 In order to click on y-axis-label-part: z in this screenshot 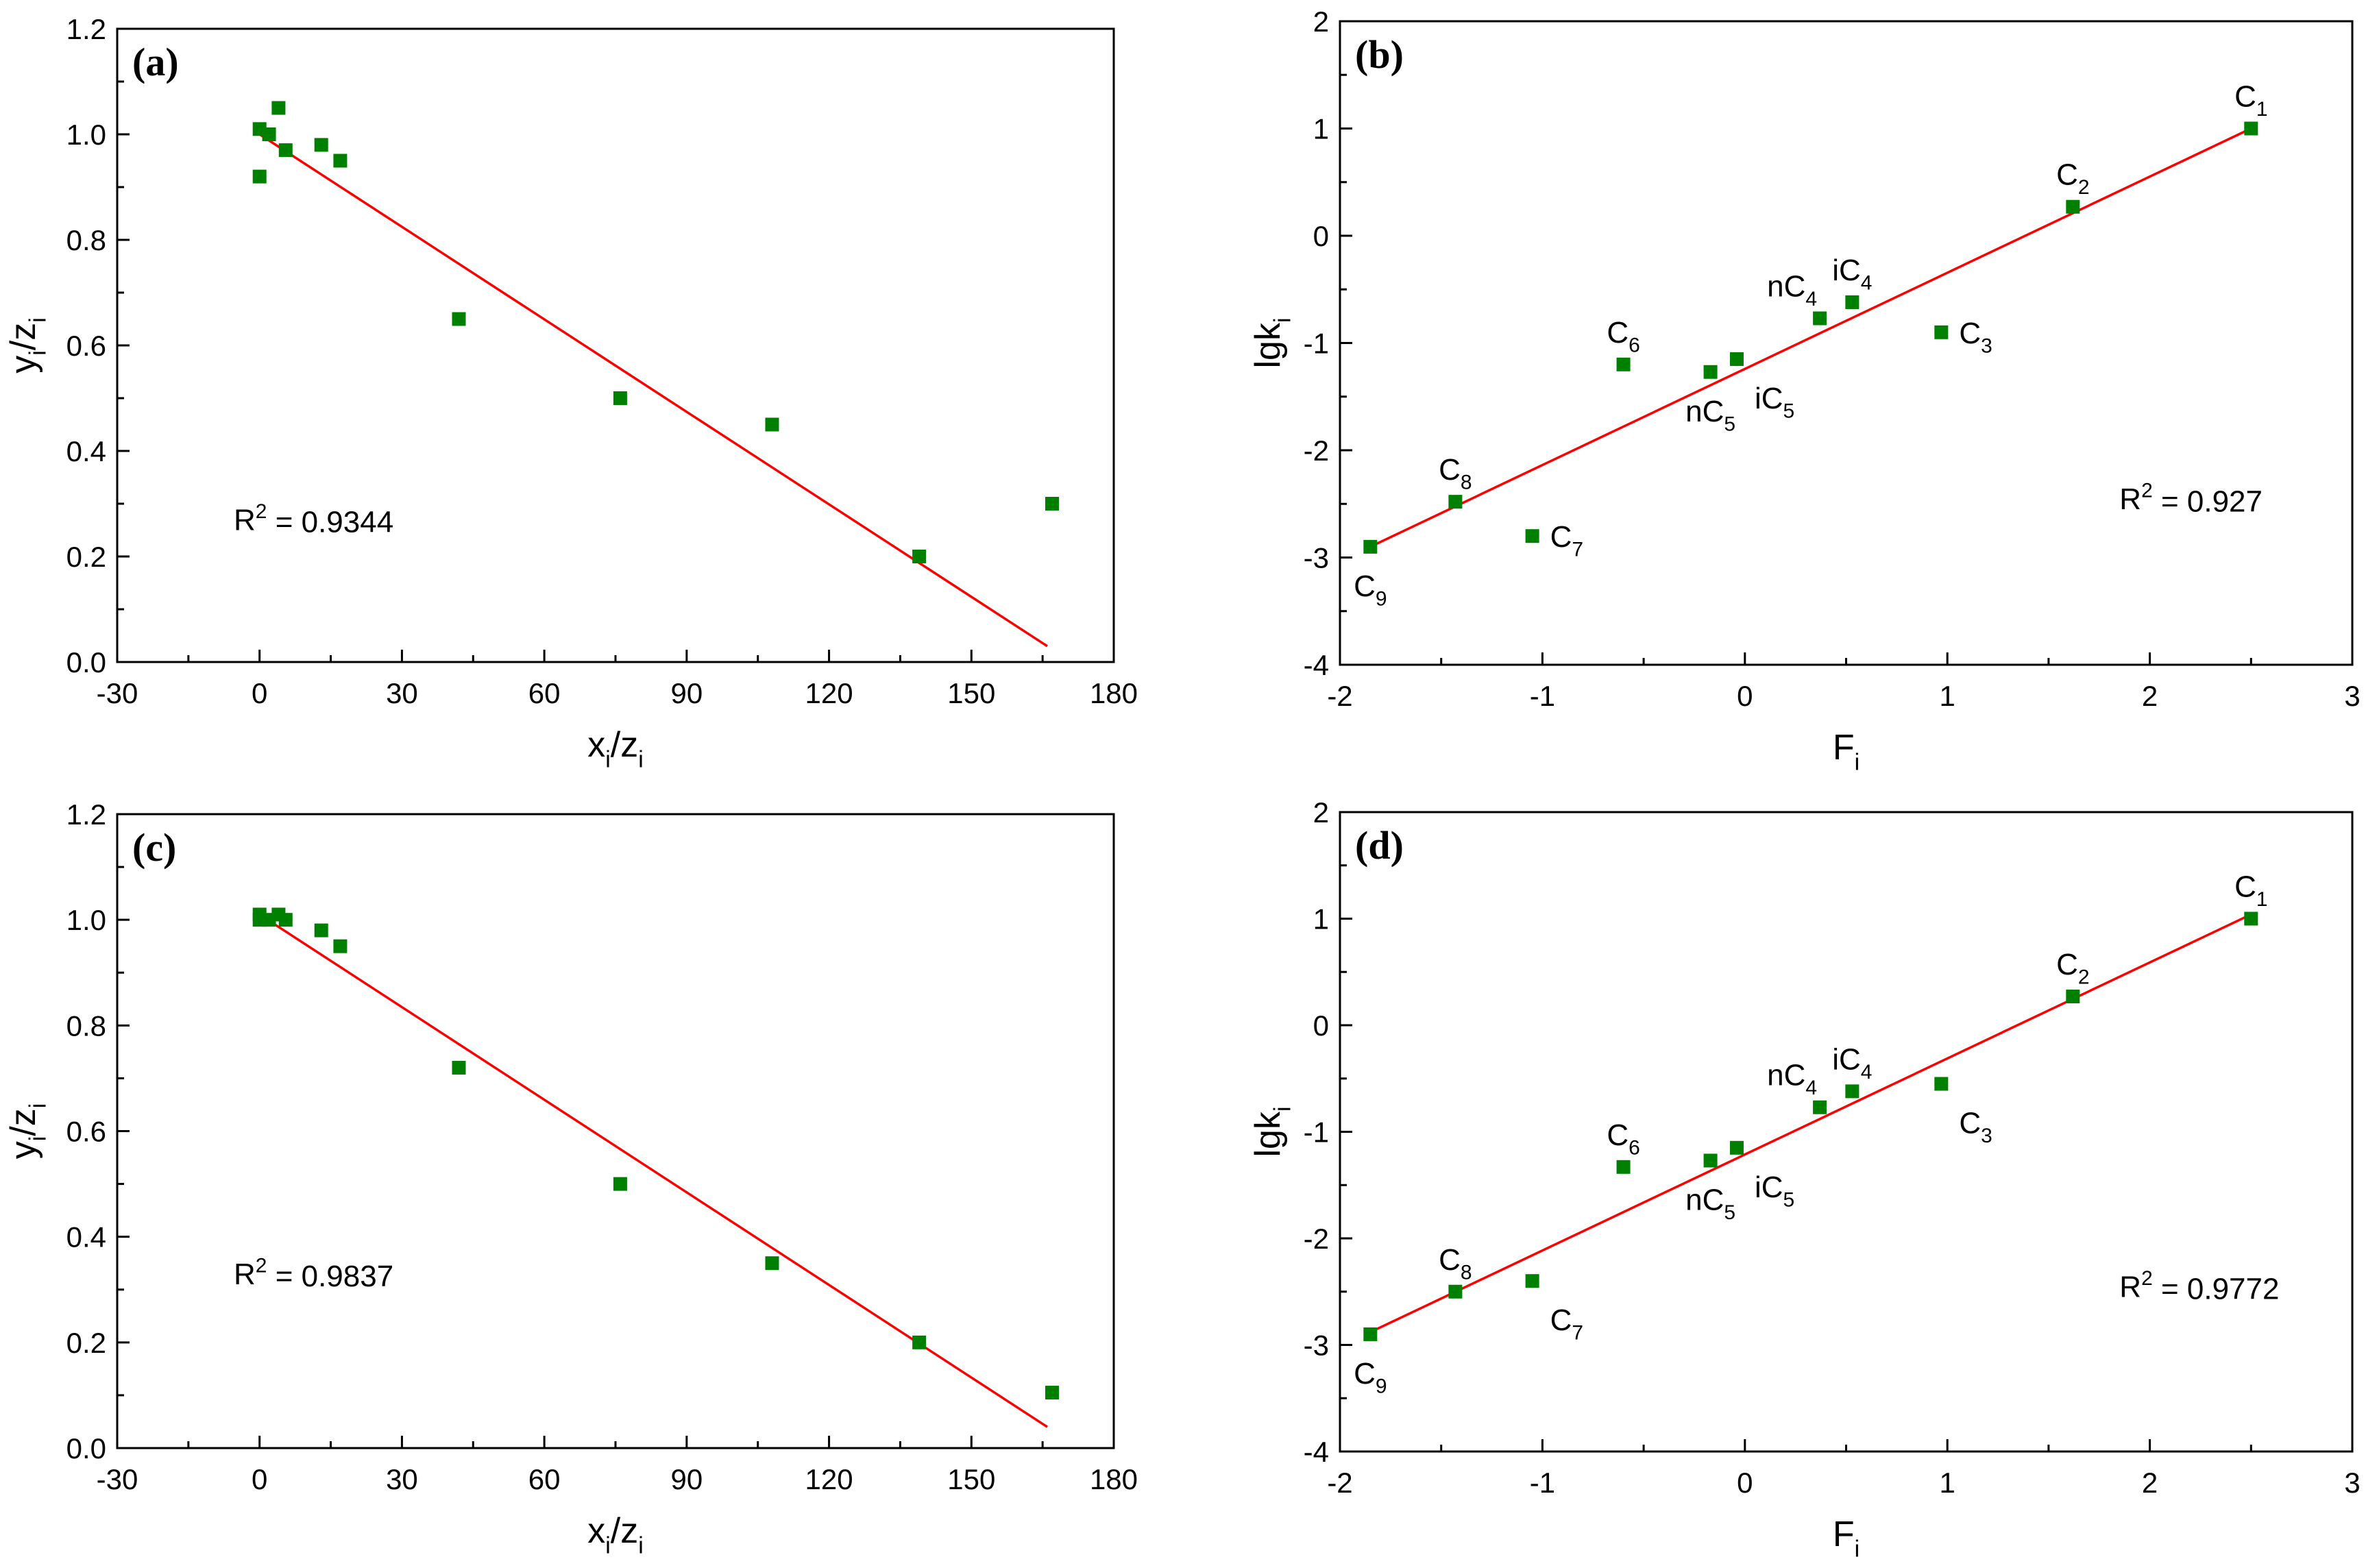, I will do `click(23, 332)`.